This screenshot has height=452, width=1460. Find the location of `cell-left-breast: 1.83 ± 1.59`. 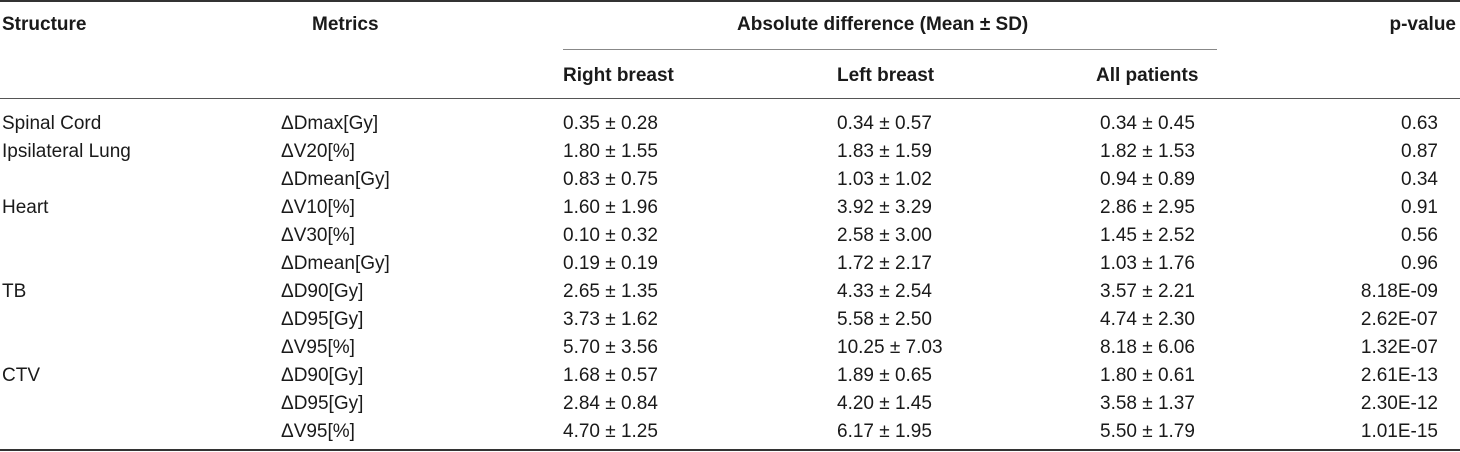

cell-left-breast: 1.83 ± 1.59 is located at coordinates (884, 151).